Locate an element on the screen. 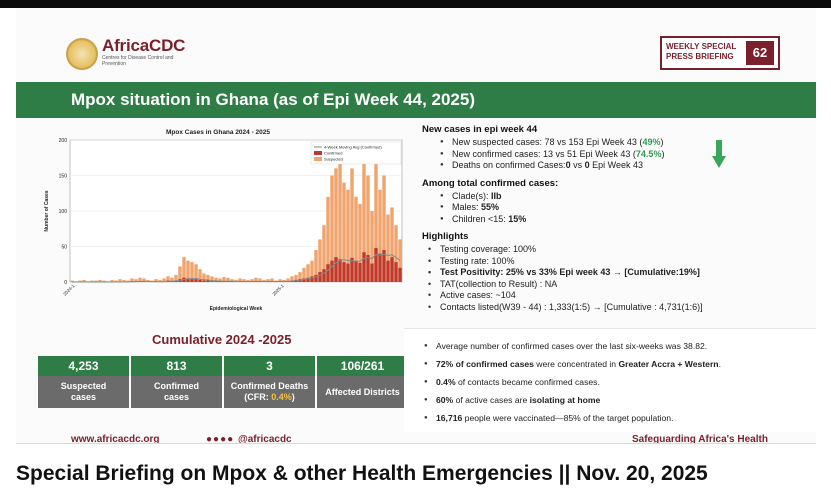 The width and height of the screenshot is (831, 495). bold: Greater Accra + Western is located at coordinates (668, 364).